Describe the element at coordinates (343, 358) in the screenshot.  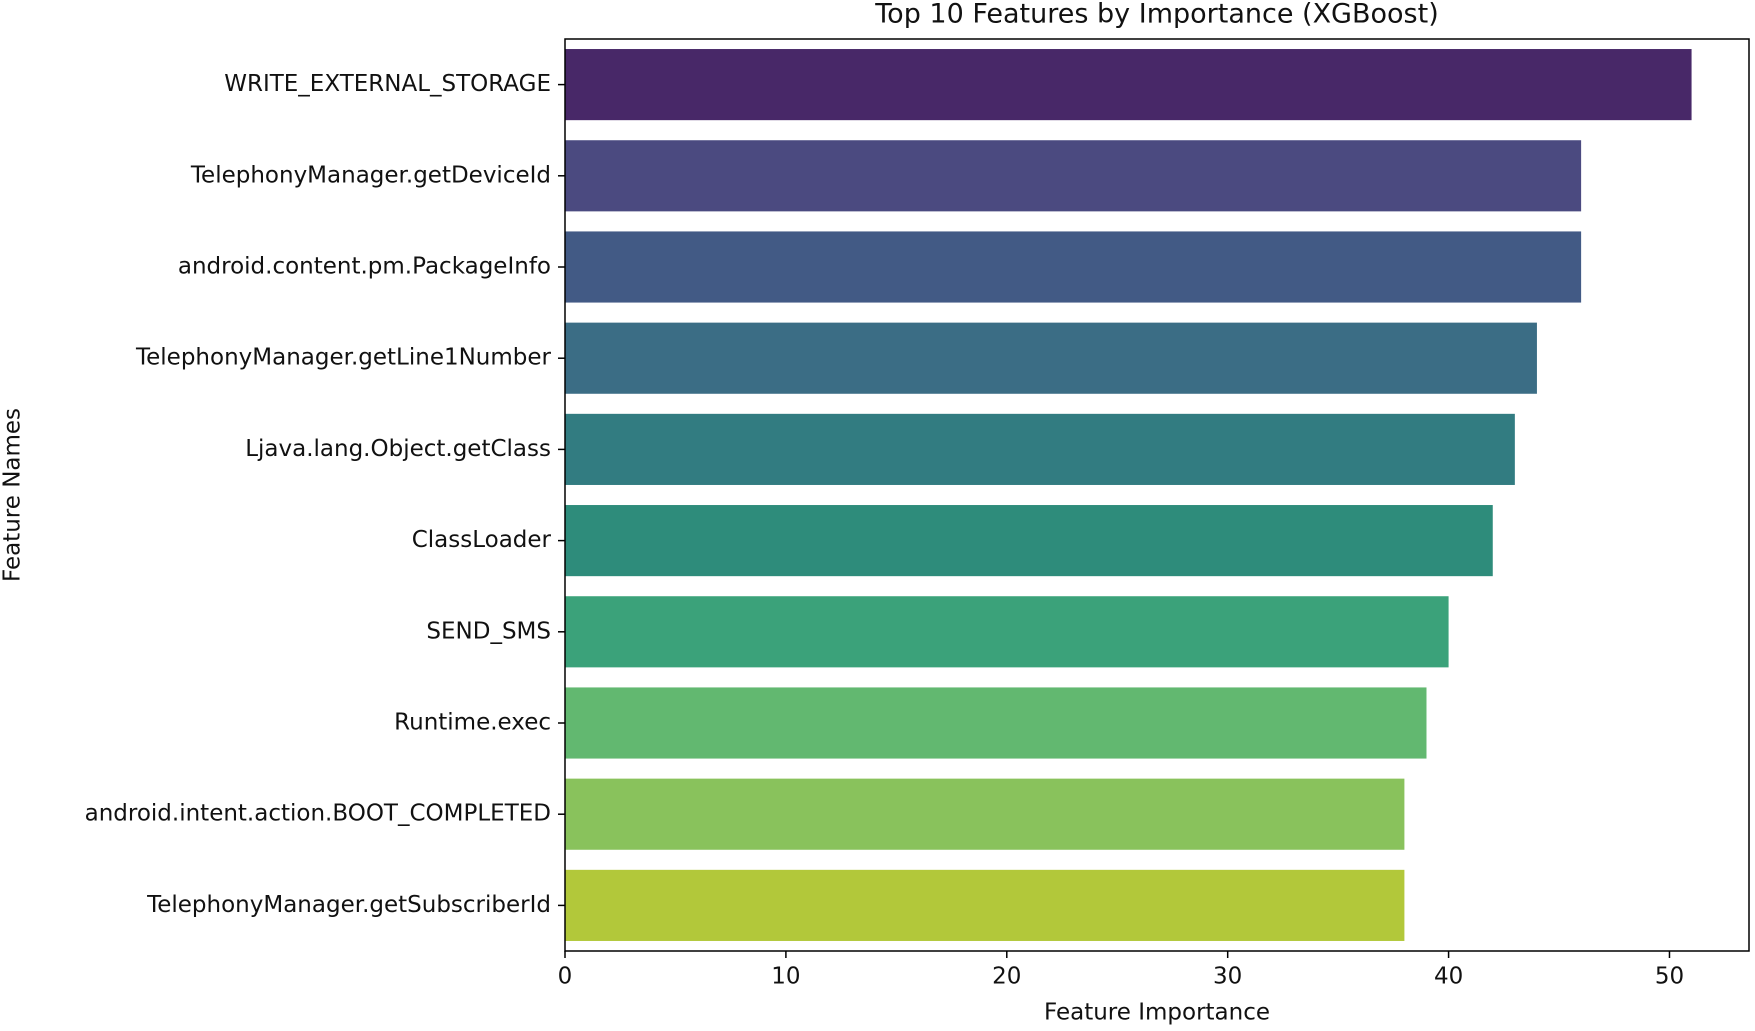
I see `y-tick-label: TelephonyManager.getLine1Number` at that location.